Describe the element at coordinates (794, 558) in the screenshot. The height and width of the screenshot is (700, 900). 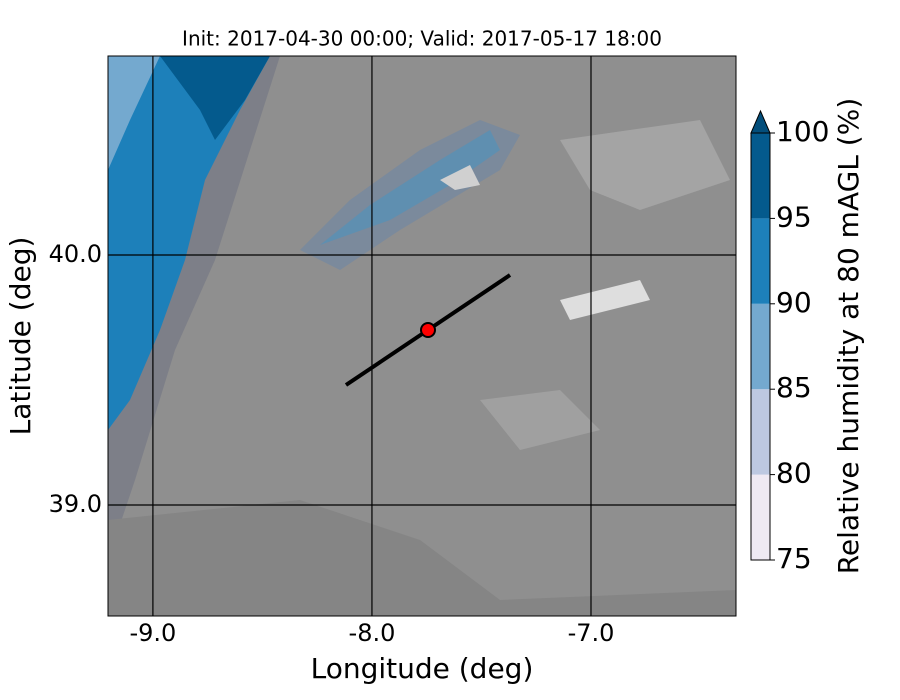
I see `colorbar-tick-label: 75` at that location.